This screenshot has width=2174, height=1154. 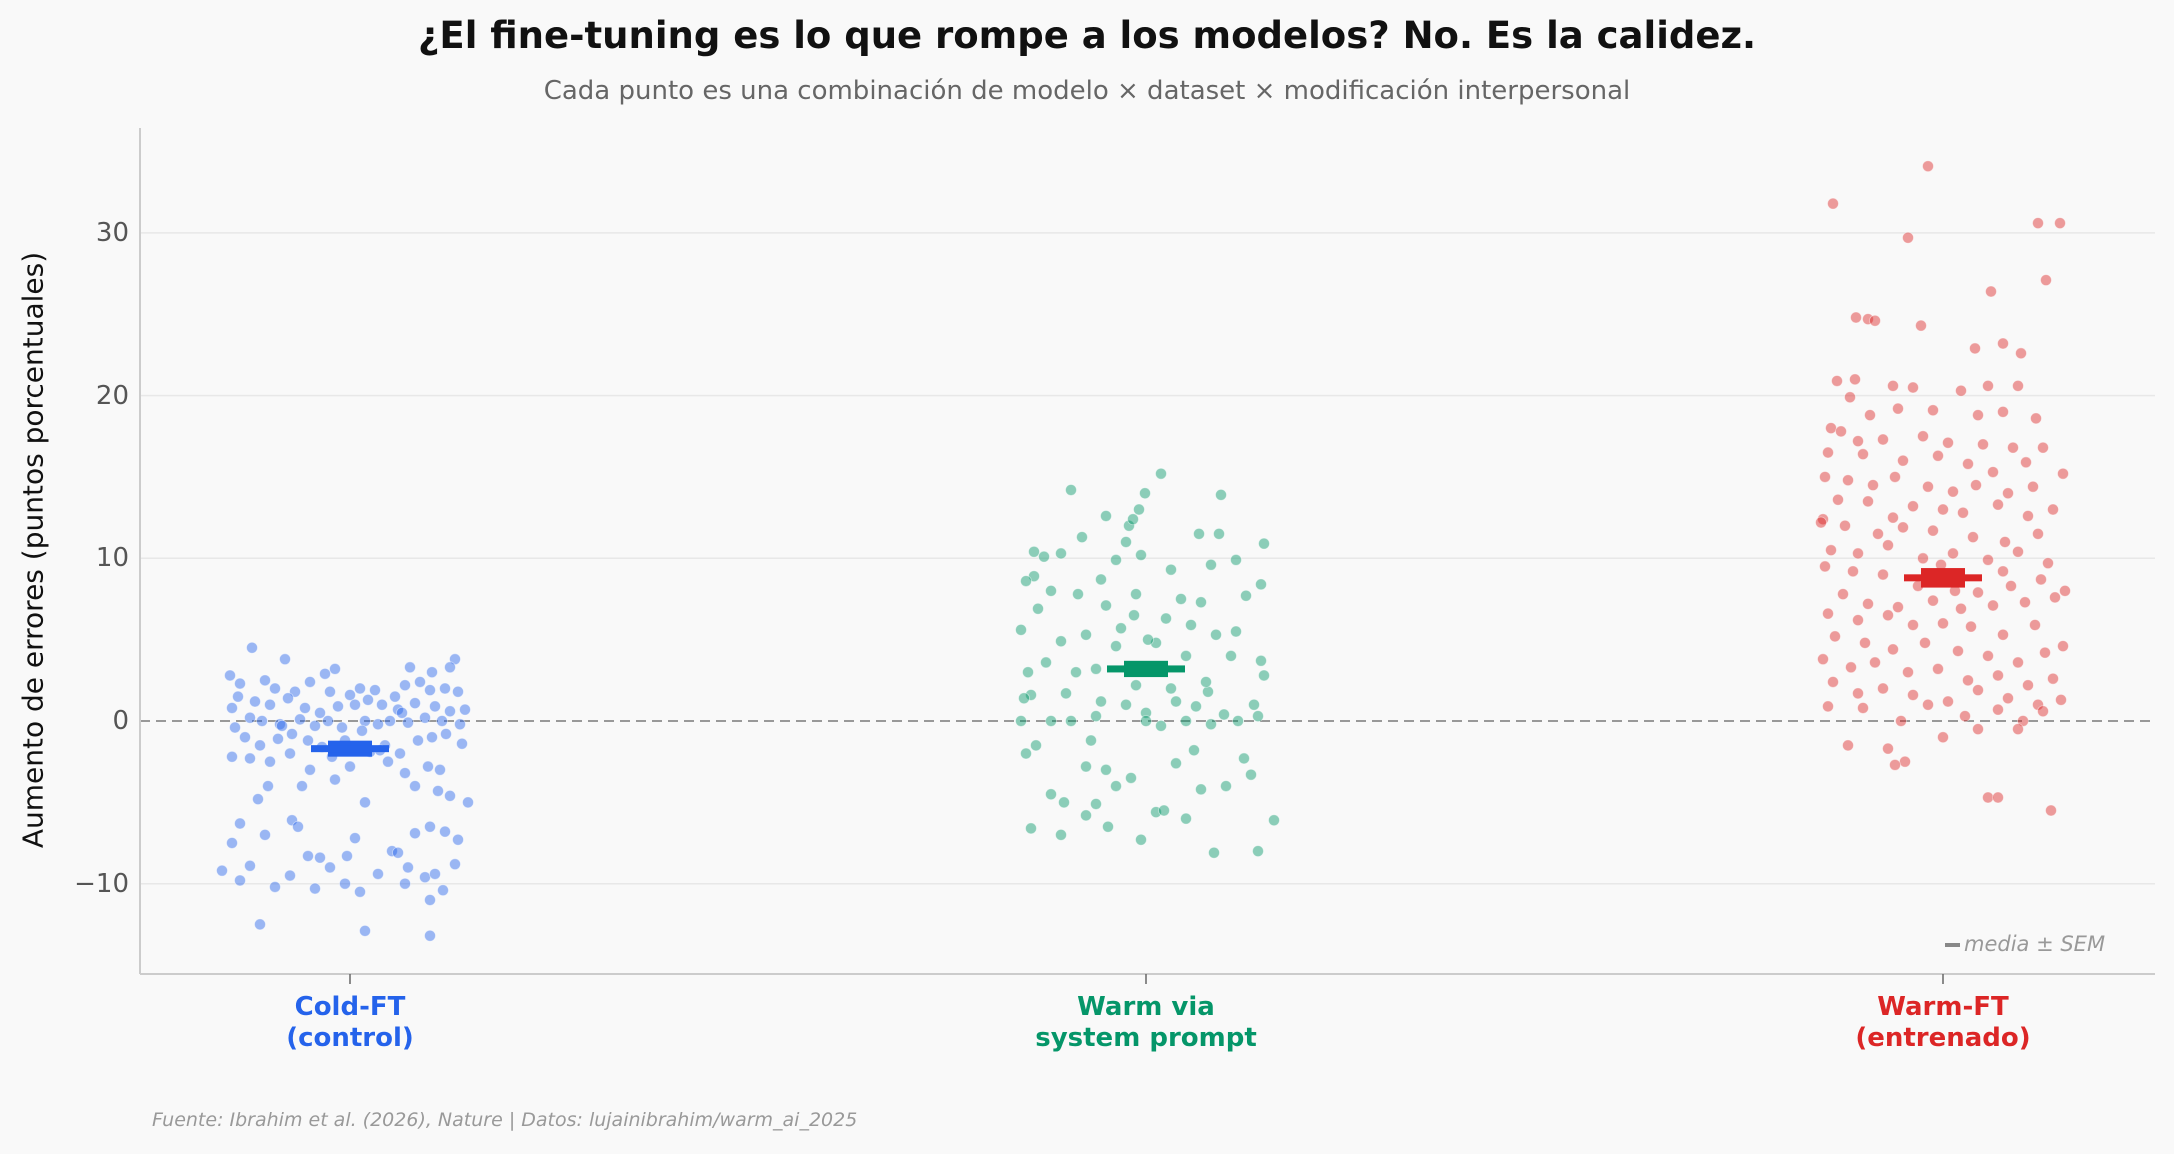 I want to click on legend: media ± SEM, so click(x=2025, y=944).